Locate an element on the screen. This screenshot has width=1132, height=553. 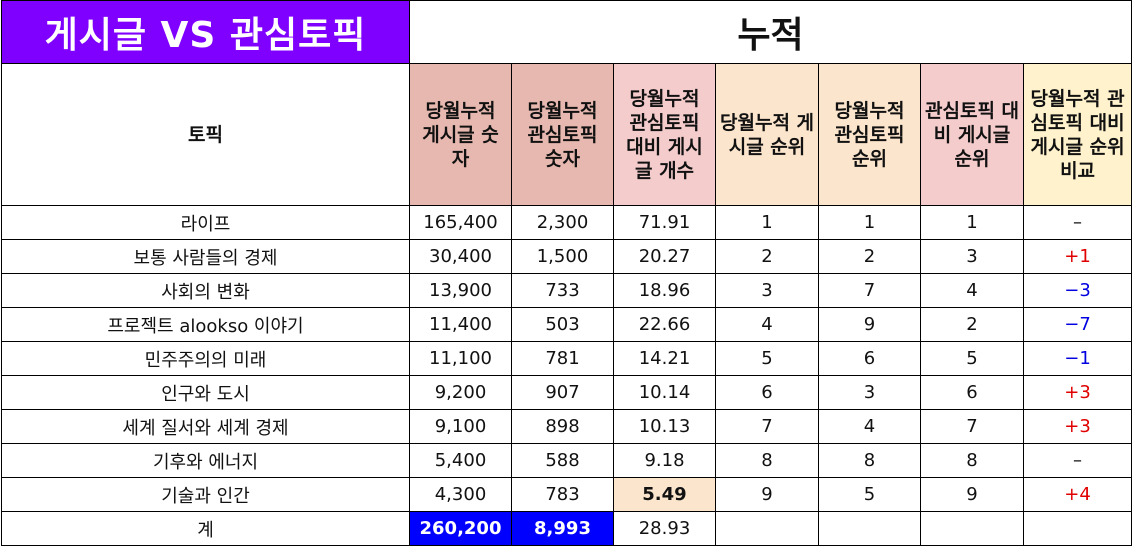
cell-interest-count: 781 is located at coordinates (562, 358).